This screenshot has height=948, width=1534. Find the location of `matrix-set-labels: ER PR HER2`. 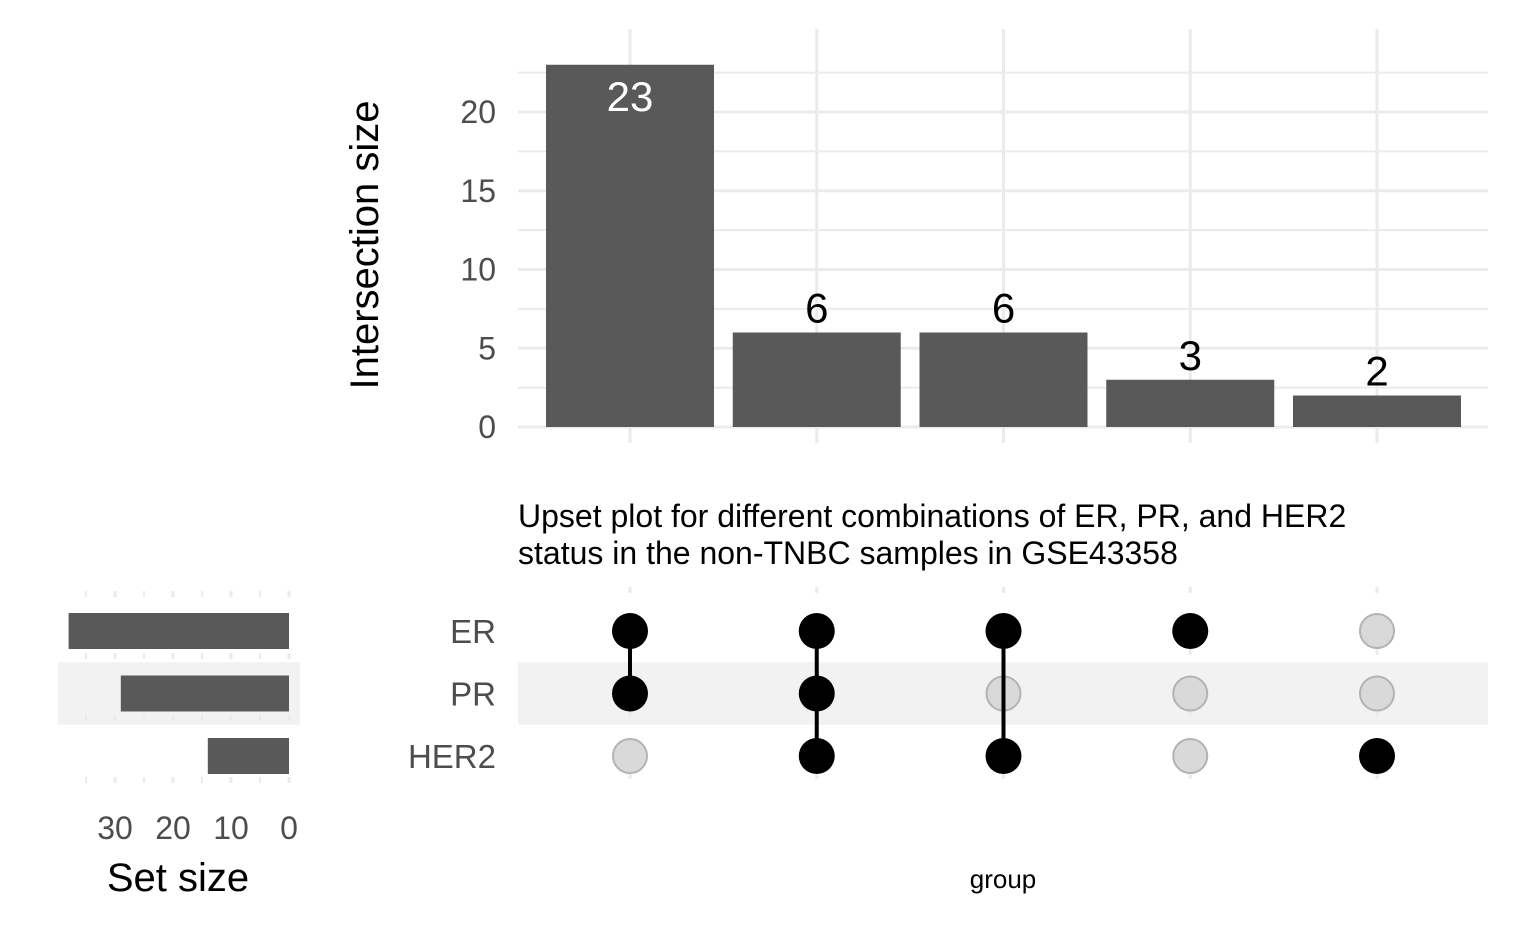

matrix-set-labels: ER PR HER2 is located at coordinates (452, 694).